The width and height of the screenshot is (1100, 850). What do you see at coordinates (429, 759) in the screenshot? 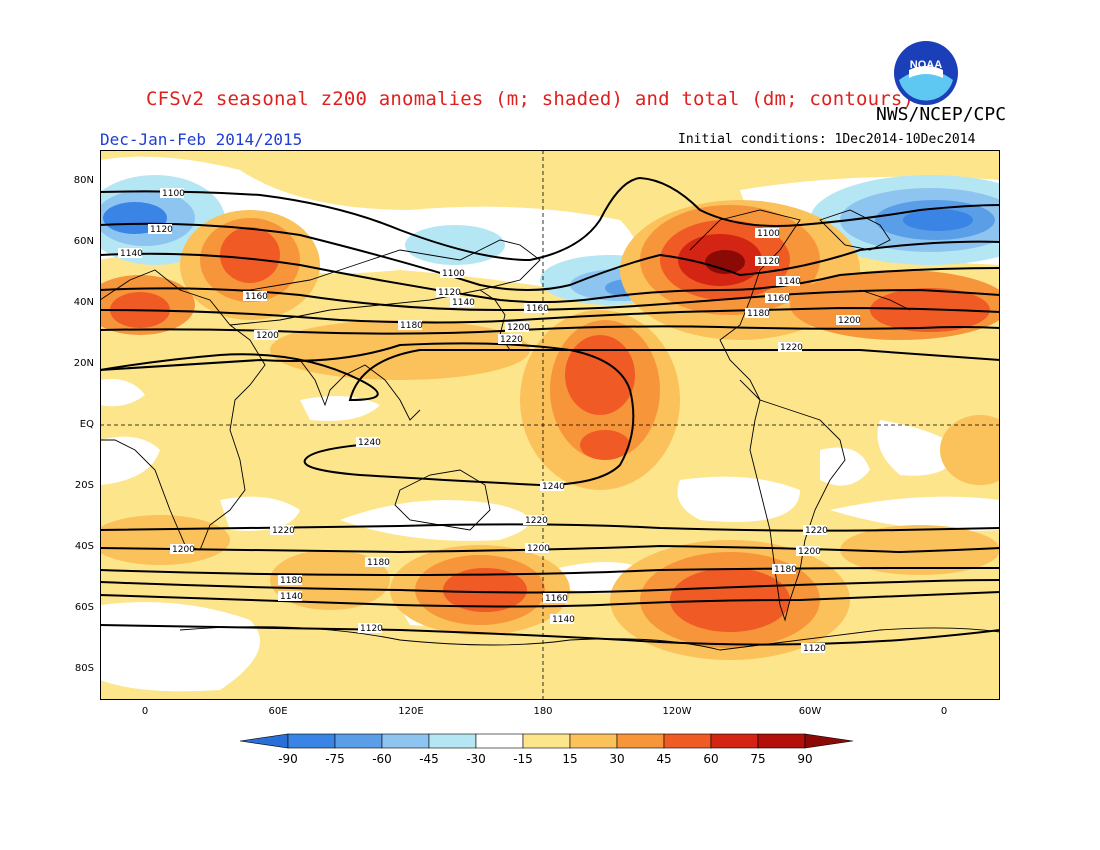
I see `color-bar-label: -45` at bounding box center [429, 759].